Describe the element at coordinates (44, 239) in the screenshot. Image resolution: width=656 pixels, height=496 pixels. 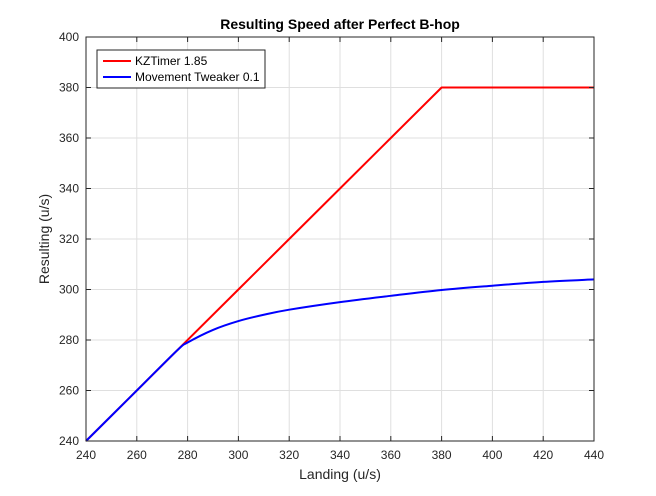
I see `y-axis-label: Resulting (u/s)` at that location.